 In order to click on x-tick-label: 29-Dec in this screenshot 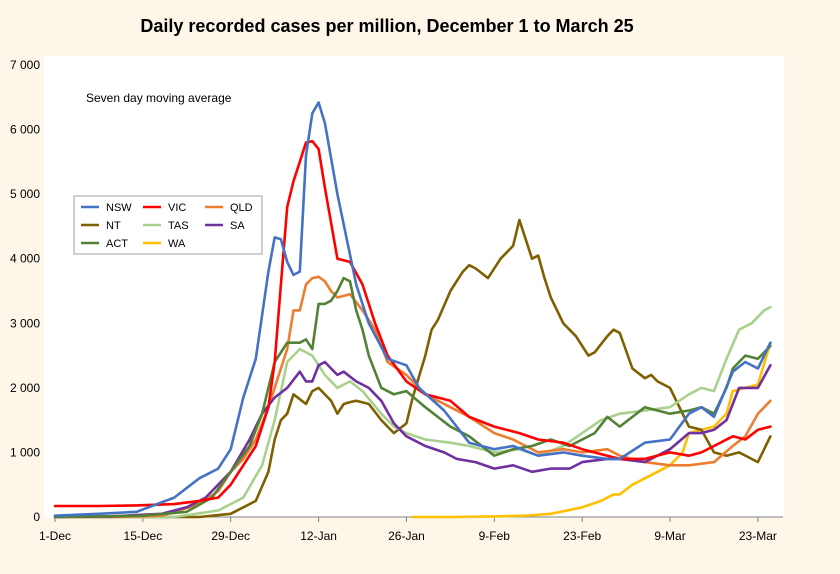, I will do `click(230, 536)`.